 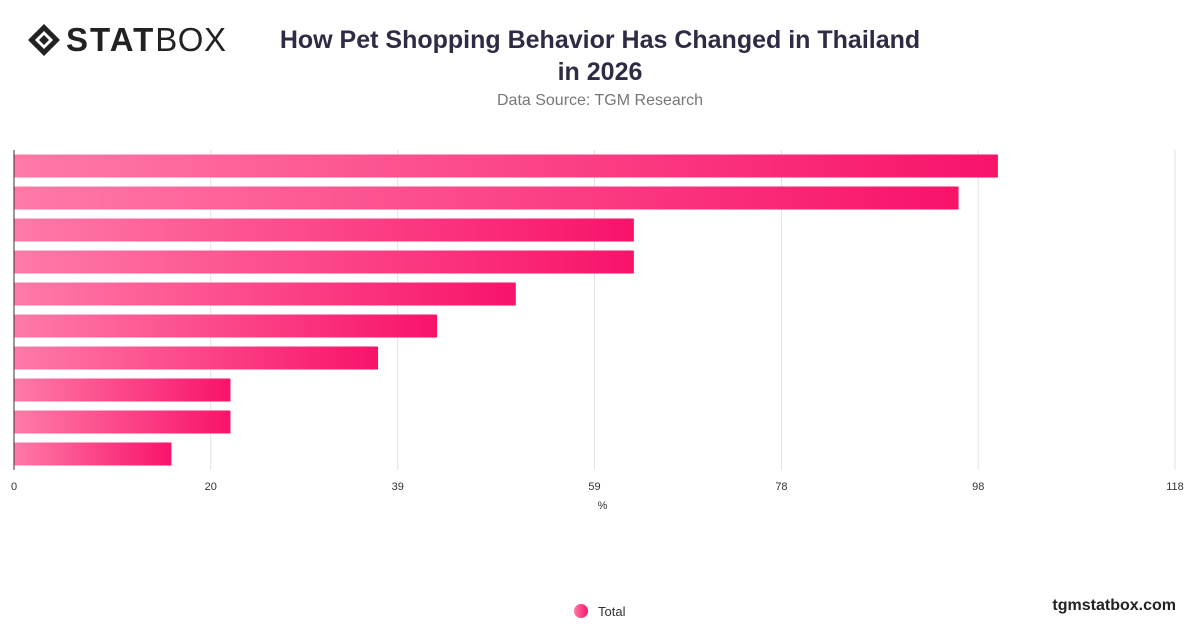 I want to click on x-tick-label: 98, so click(x=978, y=487).